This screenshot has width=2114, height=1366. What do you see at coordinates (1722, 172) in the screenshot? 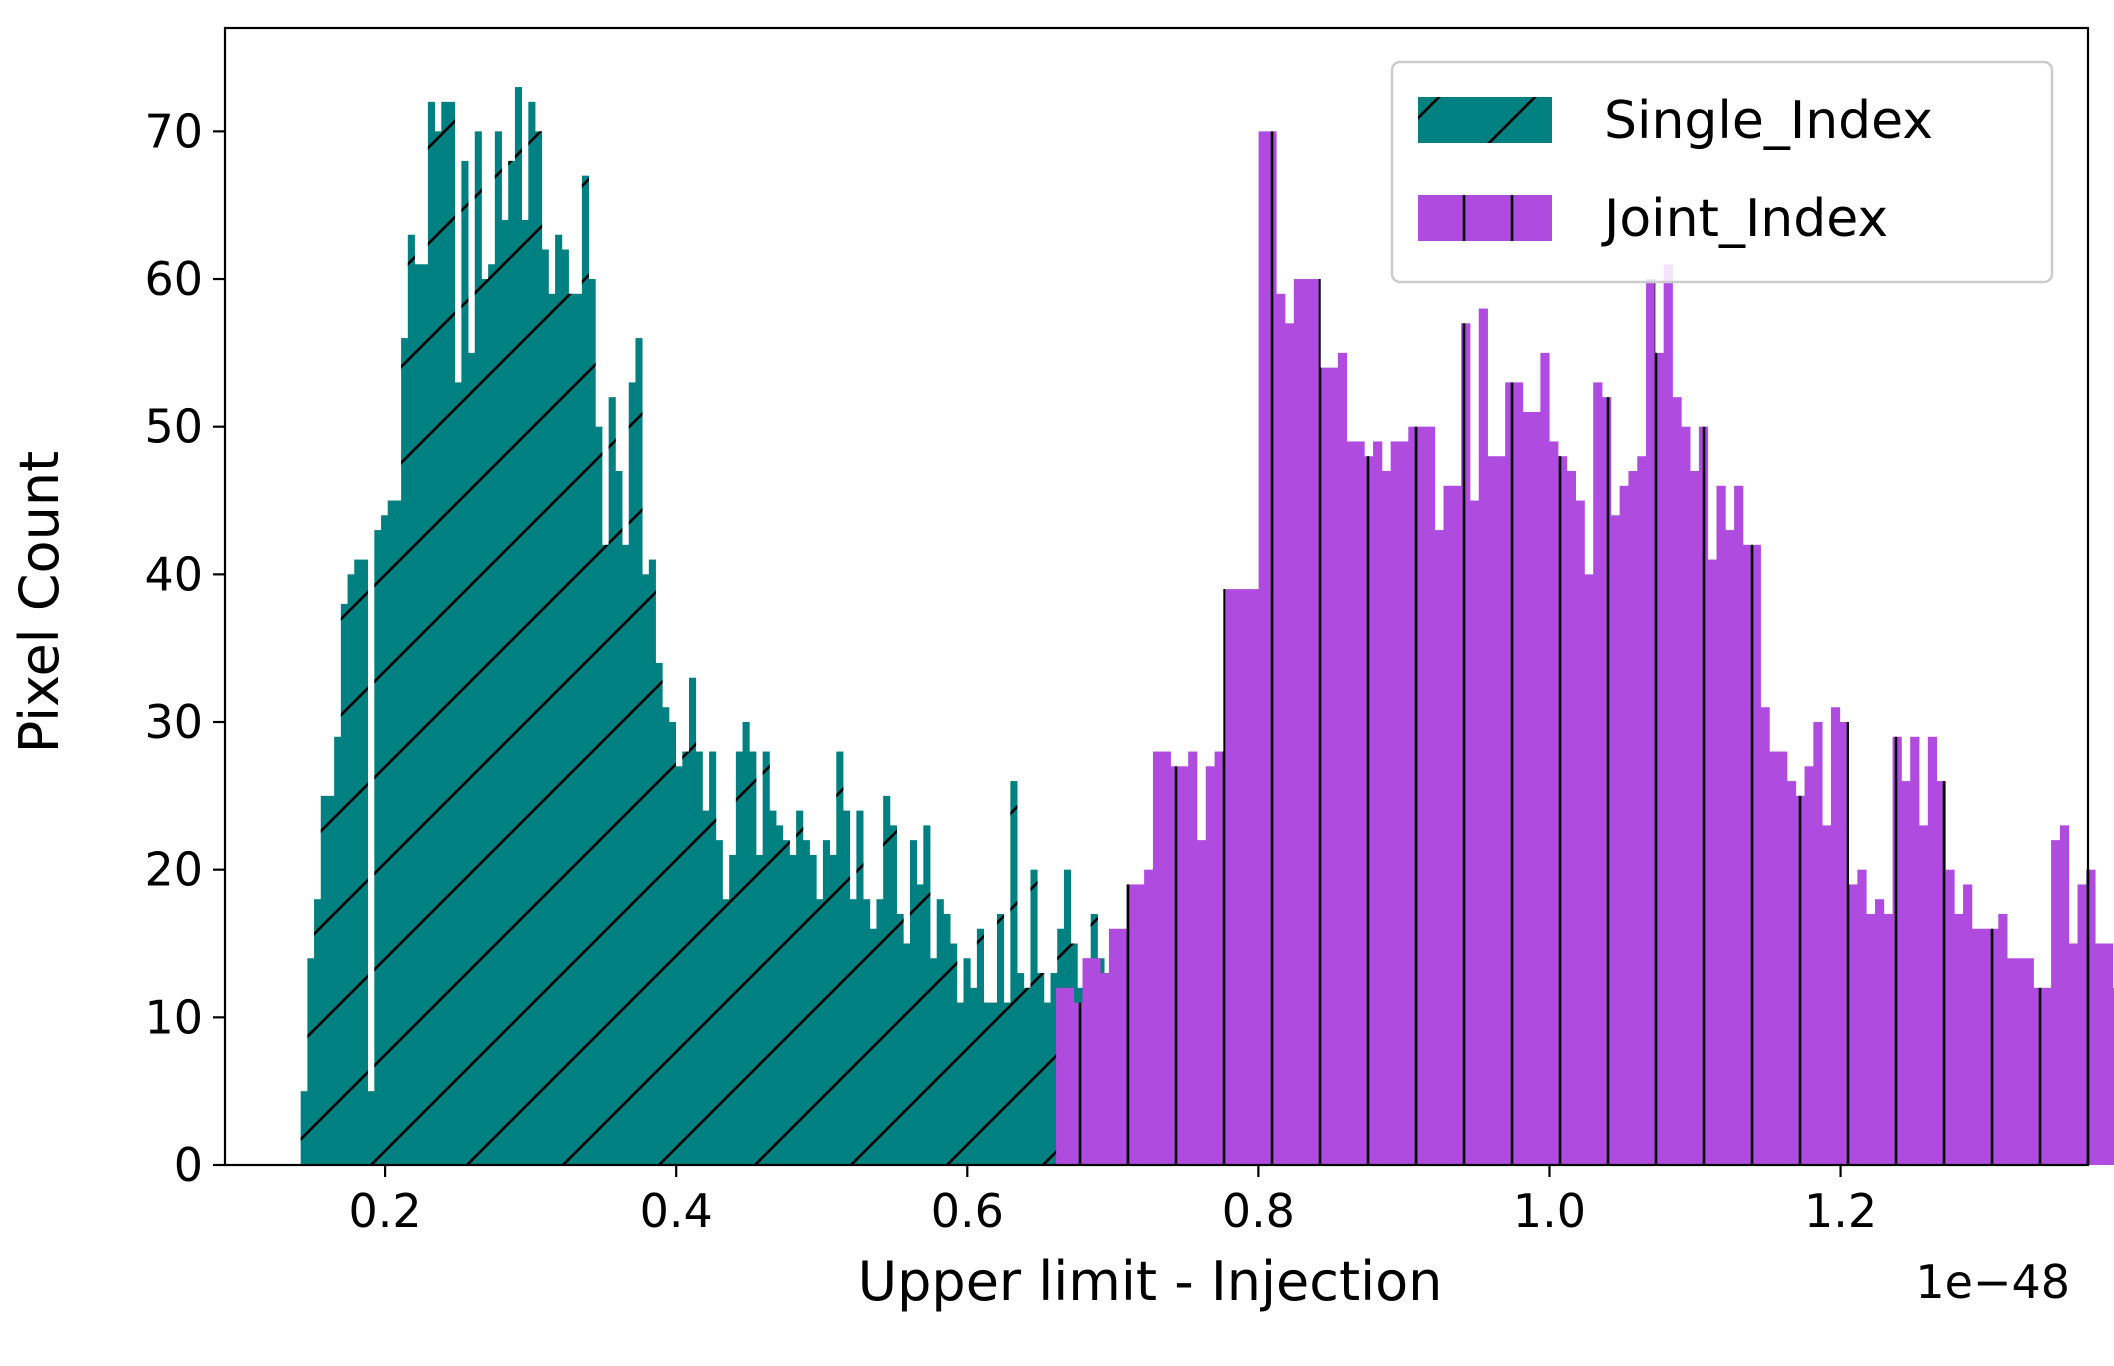
I see `legend: Single_Index Joint_Index` at bounding box center [1722, 172].